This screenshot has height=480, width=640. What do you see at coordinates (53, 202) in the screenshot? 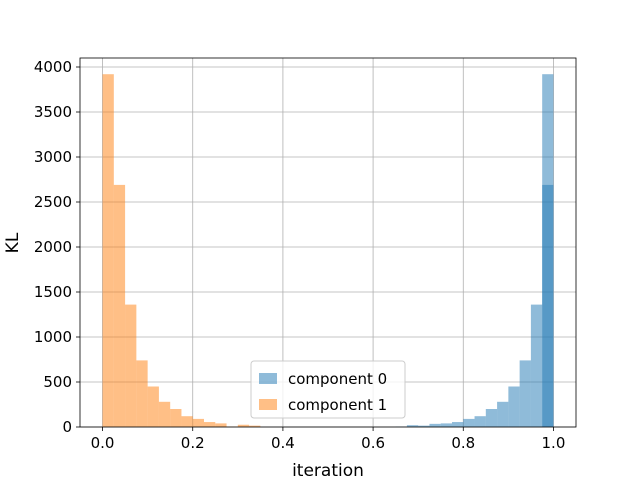
I see `y-tick-label: 2500` at bounding box center [53, 202].